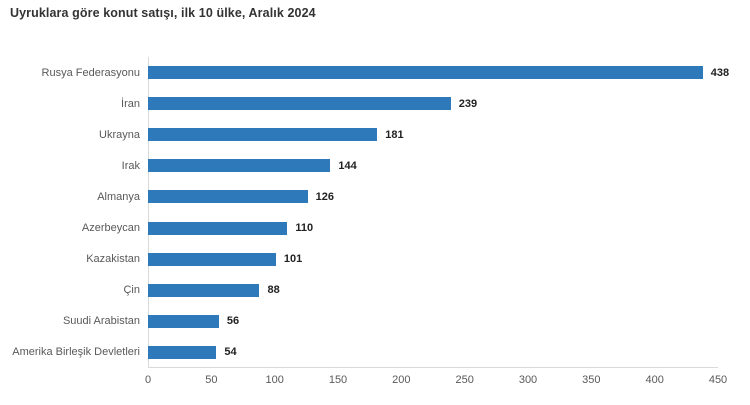 The width and height of the screenshot is (750, 405). I want to click on value-label: 126, so click(324, 196).